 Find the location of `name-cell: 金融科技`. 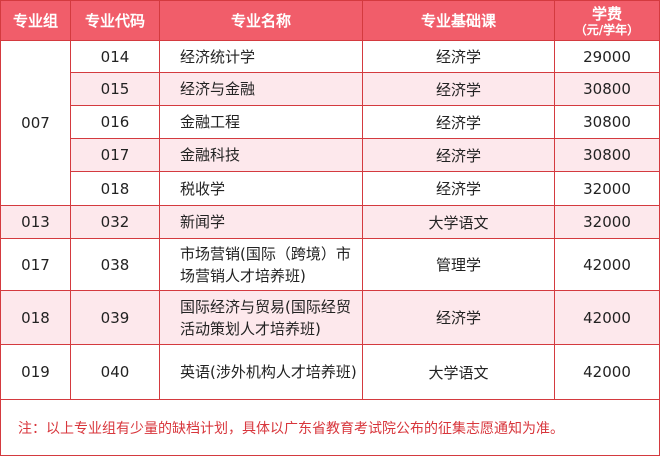

name-cell: 金融科技 is located at coordinates (261, 155).